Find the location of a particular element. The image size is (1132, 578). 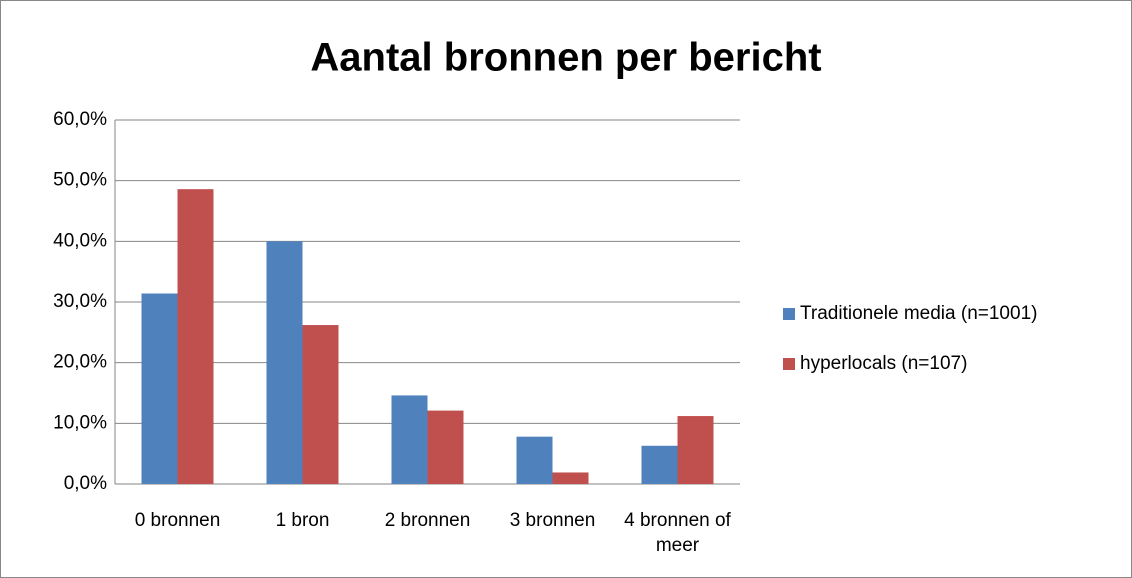

x-tick-label: 4 bronnen of meer is located at coordinates (677, 533).